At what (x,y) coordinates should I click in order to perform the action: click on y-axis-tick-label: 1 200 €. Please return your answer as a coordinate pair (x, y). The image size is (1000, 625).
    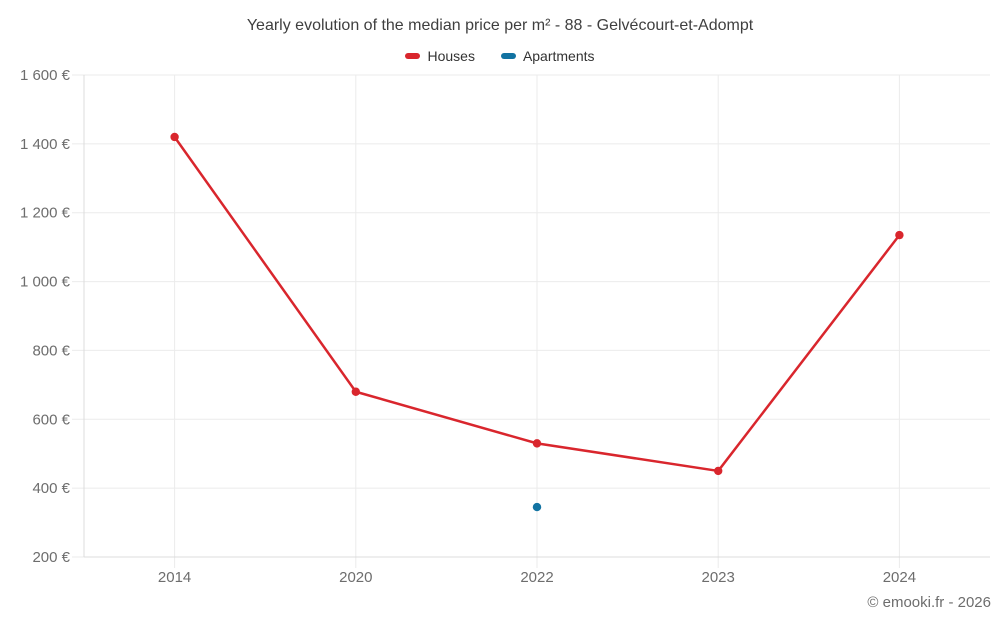
    Looking at the image, I should click on (45, 213).